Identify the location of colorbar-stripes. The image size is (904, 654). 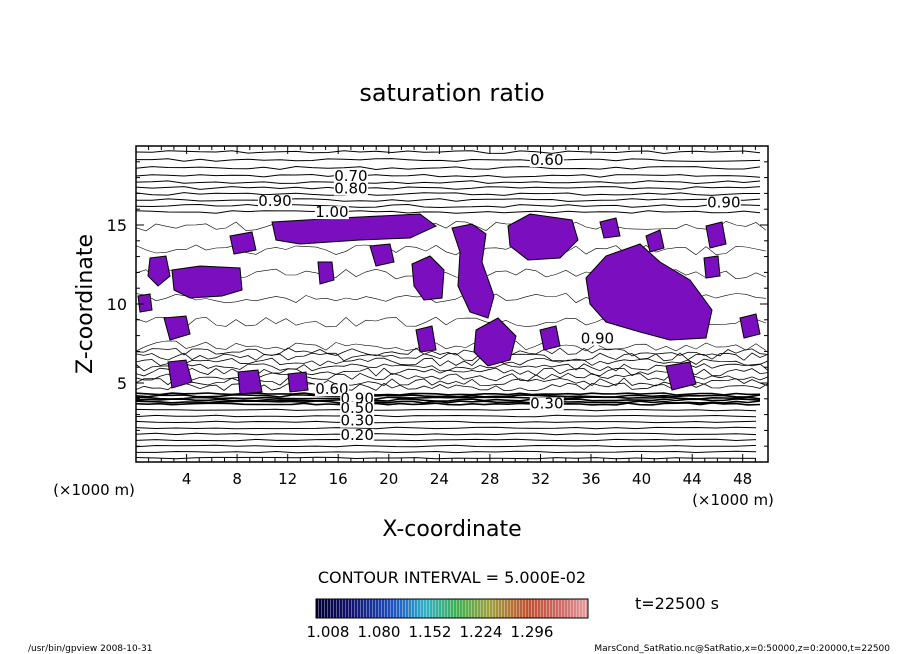
(452, 608).